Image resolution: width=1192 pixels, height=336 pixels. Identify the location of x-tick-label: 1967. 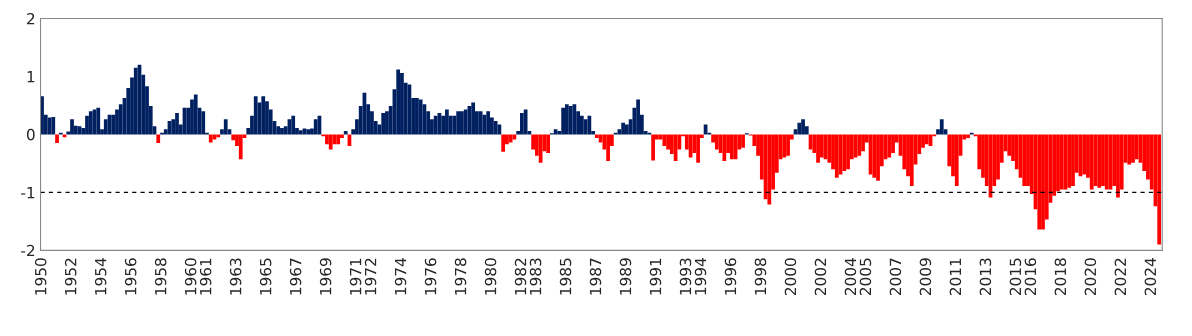
(295, 276).